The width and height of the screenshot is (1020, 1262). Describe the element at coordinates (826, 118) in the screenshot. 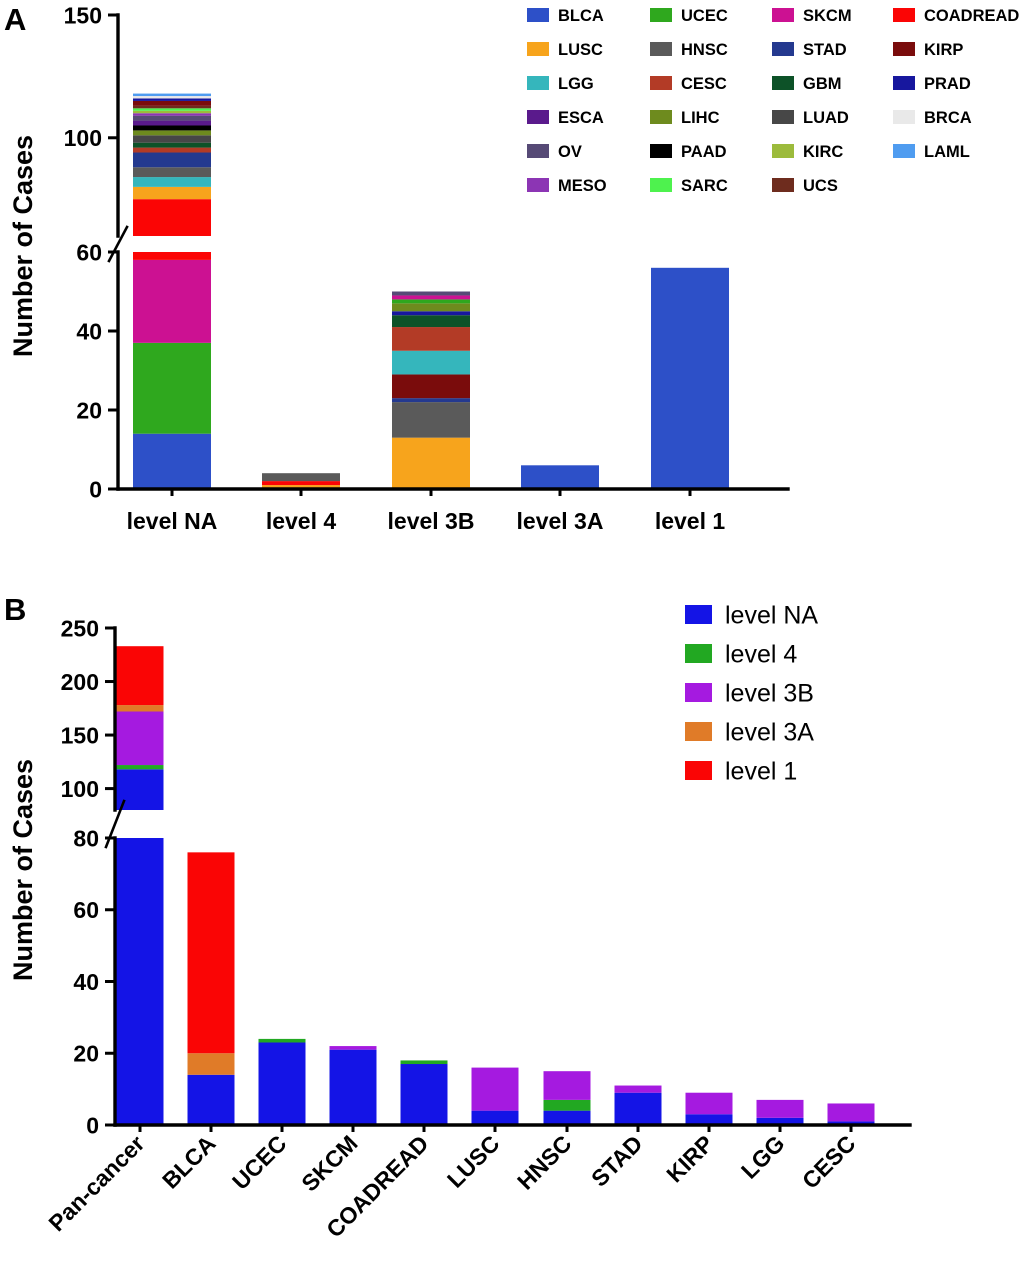

I see `legend-label-LUAD: LUAD` at that location.